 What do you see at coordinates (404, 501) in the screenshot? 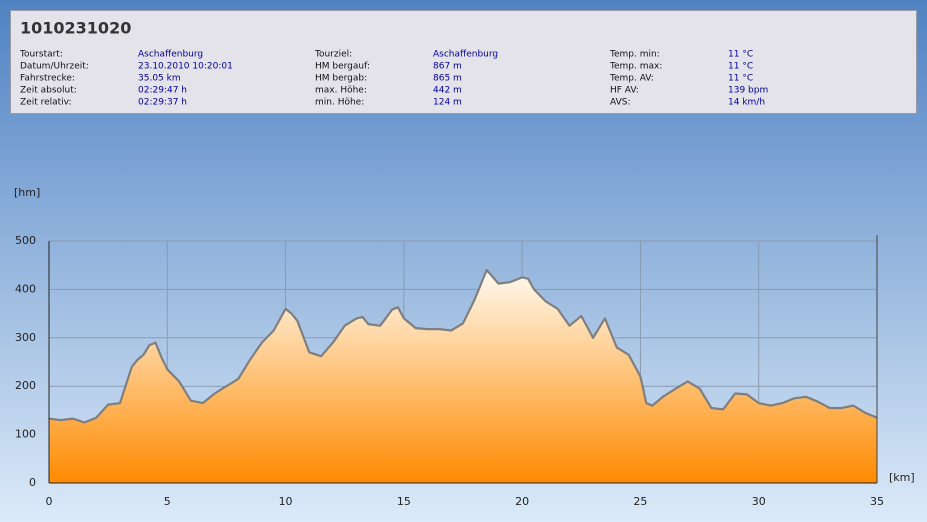
I see `x-tick-label: 15` at bounding box center [404, 501].